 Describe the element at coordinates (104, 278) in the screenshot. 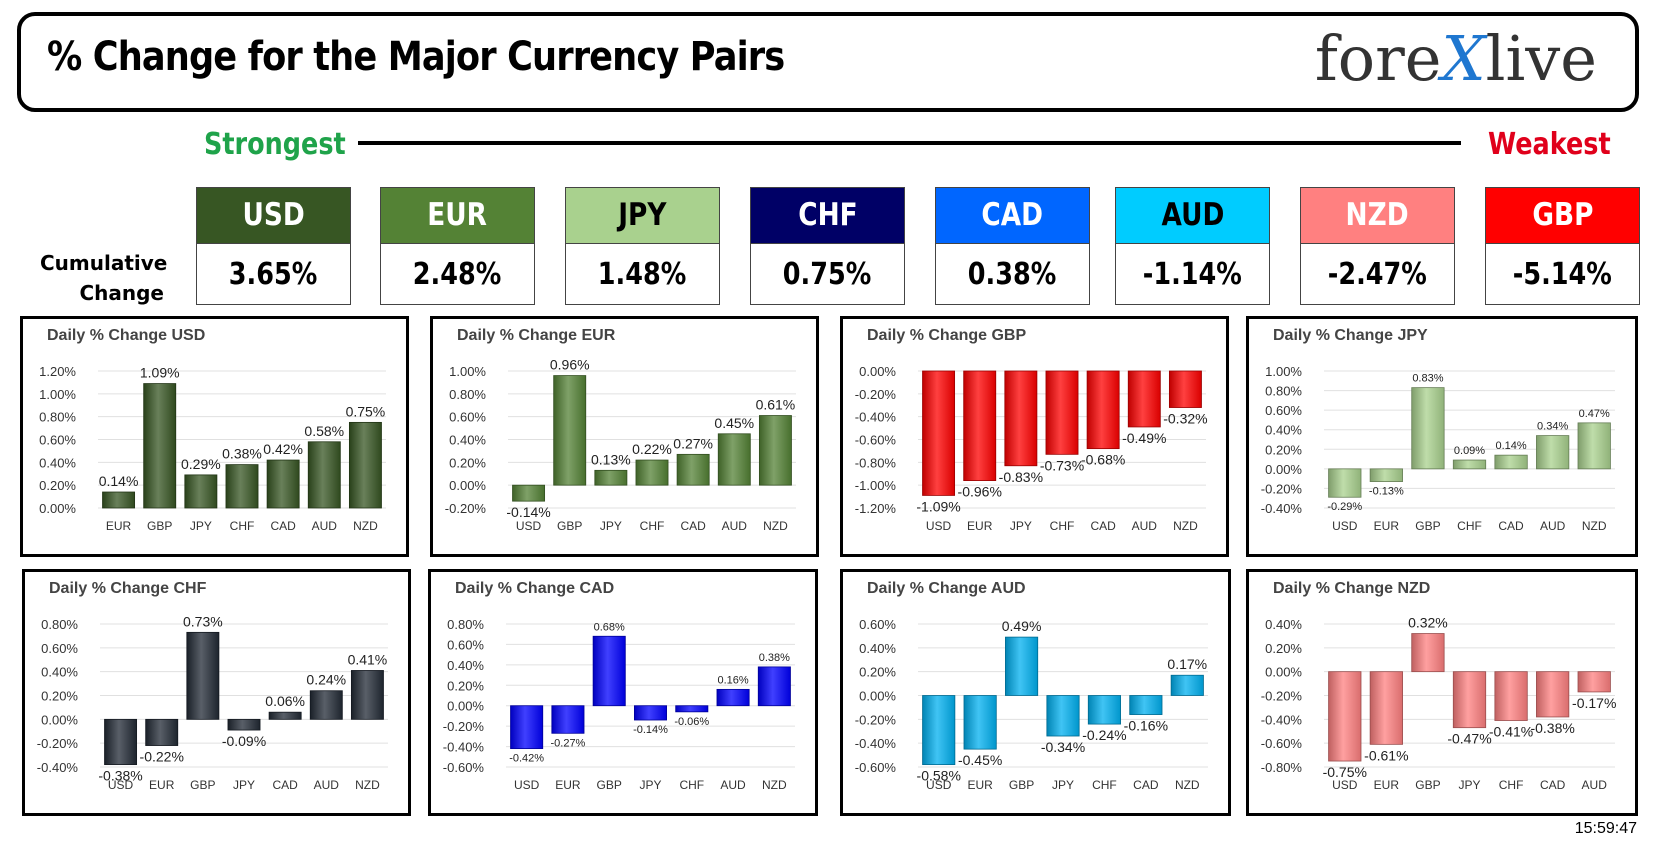

I see `cumulative-change-label: Cumulative Change` at that location.